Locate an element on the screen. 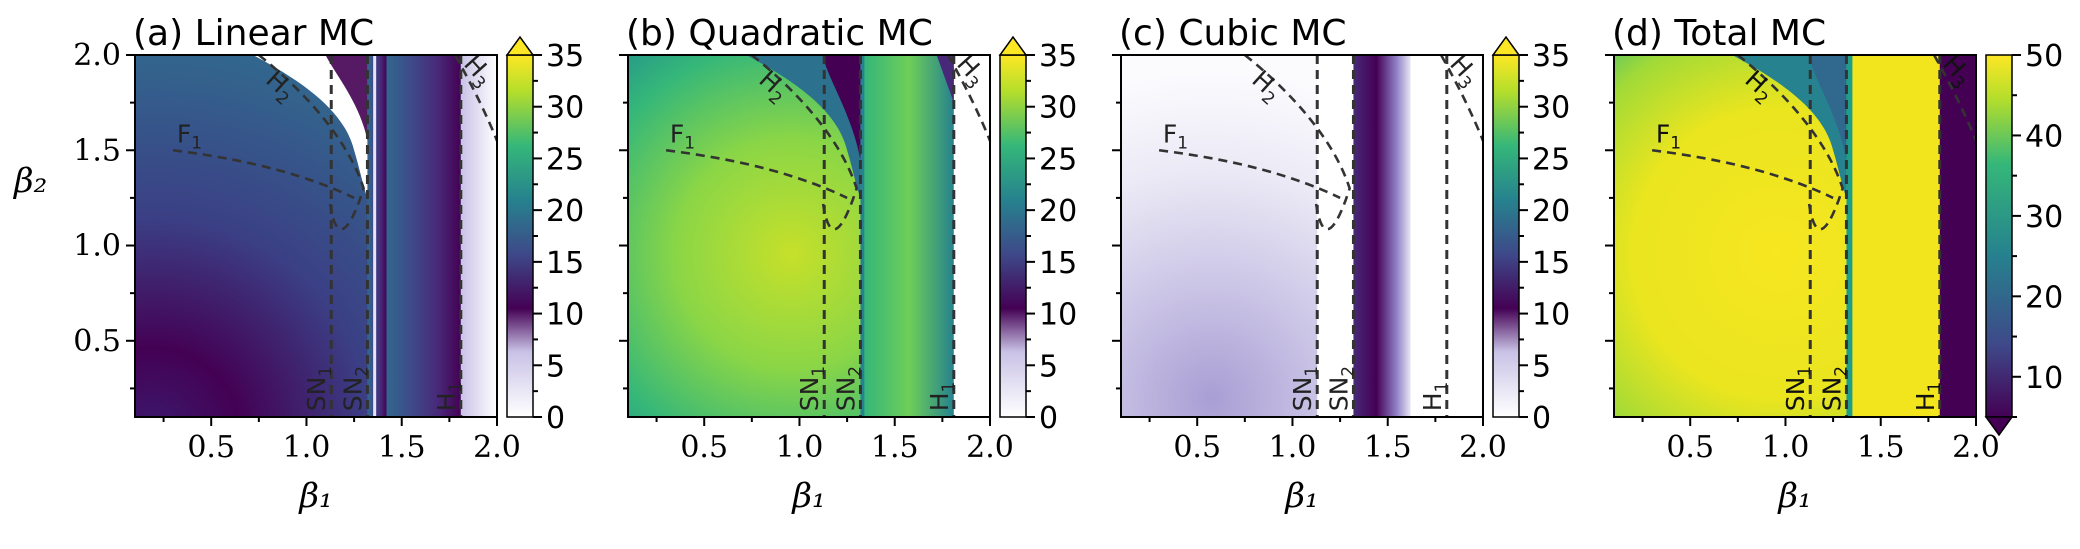 The width and height of the screenshot is (2080, 549). region-h1-right is located at coordinates (971, 236).